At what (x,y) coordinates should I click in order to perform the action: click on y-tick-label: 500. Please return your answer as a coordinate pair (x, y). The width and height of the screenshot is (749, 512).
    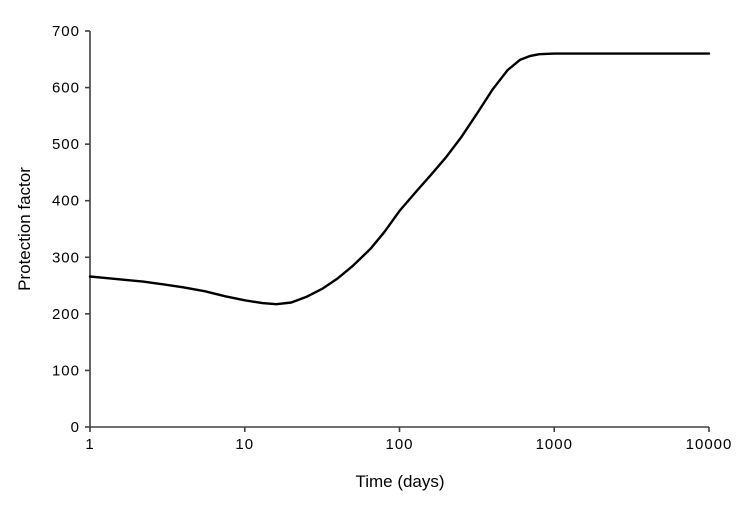
    Looking at the image, I should click on (66, 144).